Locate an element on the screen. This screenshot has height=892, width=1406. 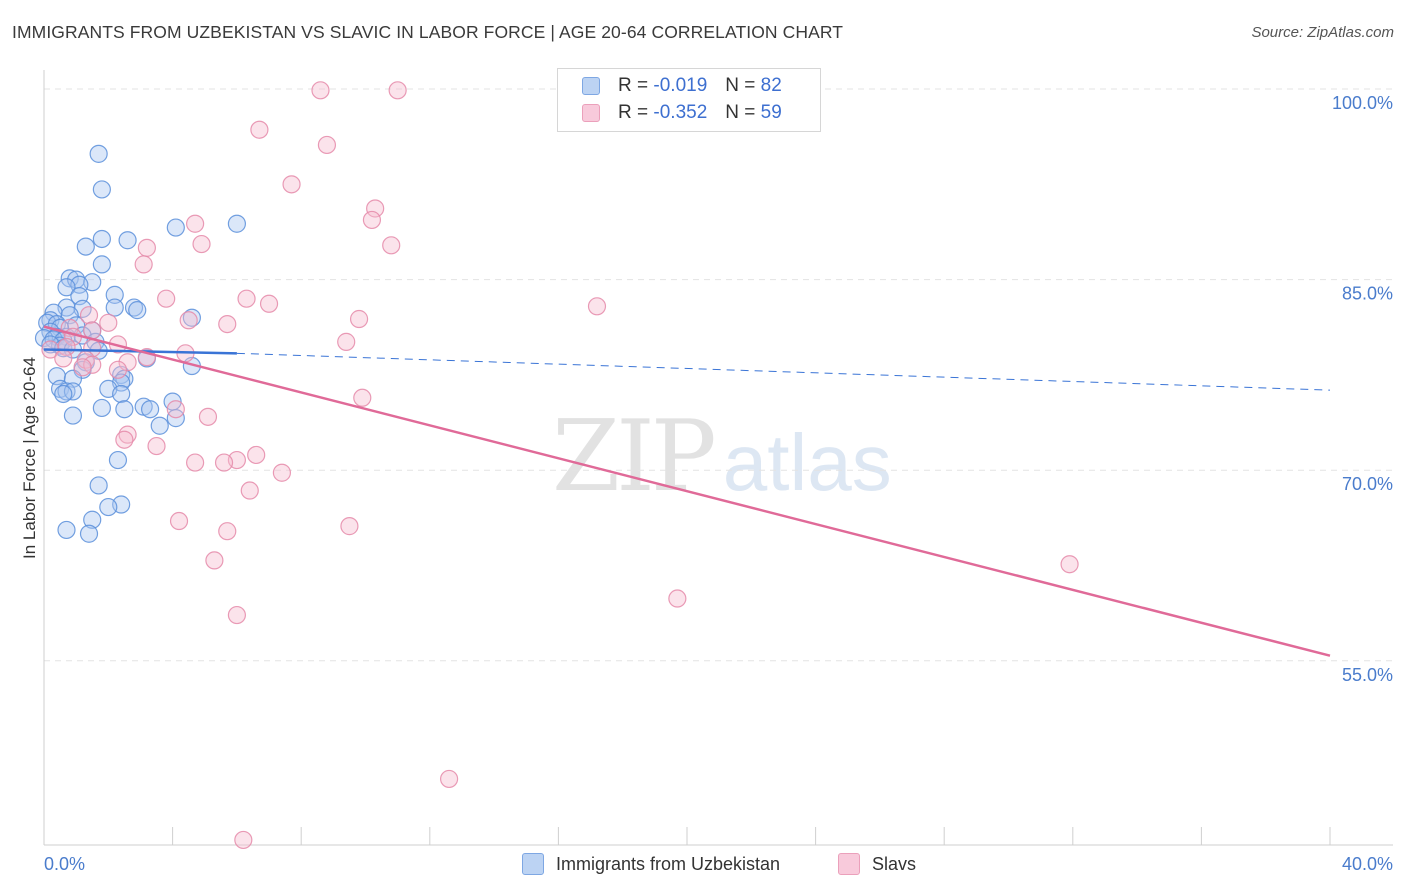
legend-n-value-uzbekistan: 82 is located at coordinates (771, 85).